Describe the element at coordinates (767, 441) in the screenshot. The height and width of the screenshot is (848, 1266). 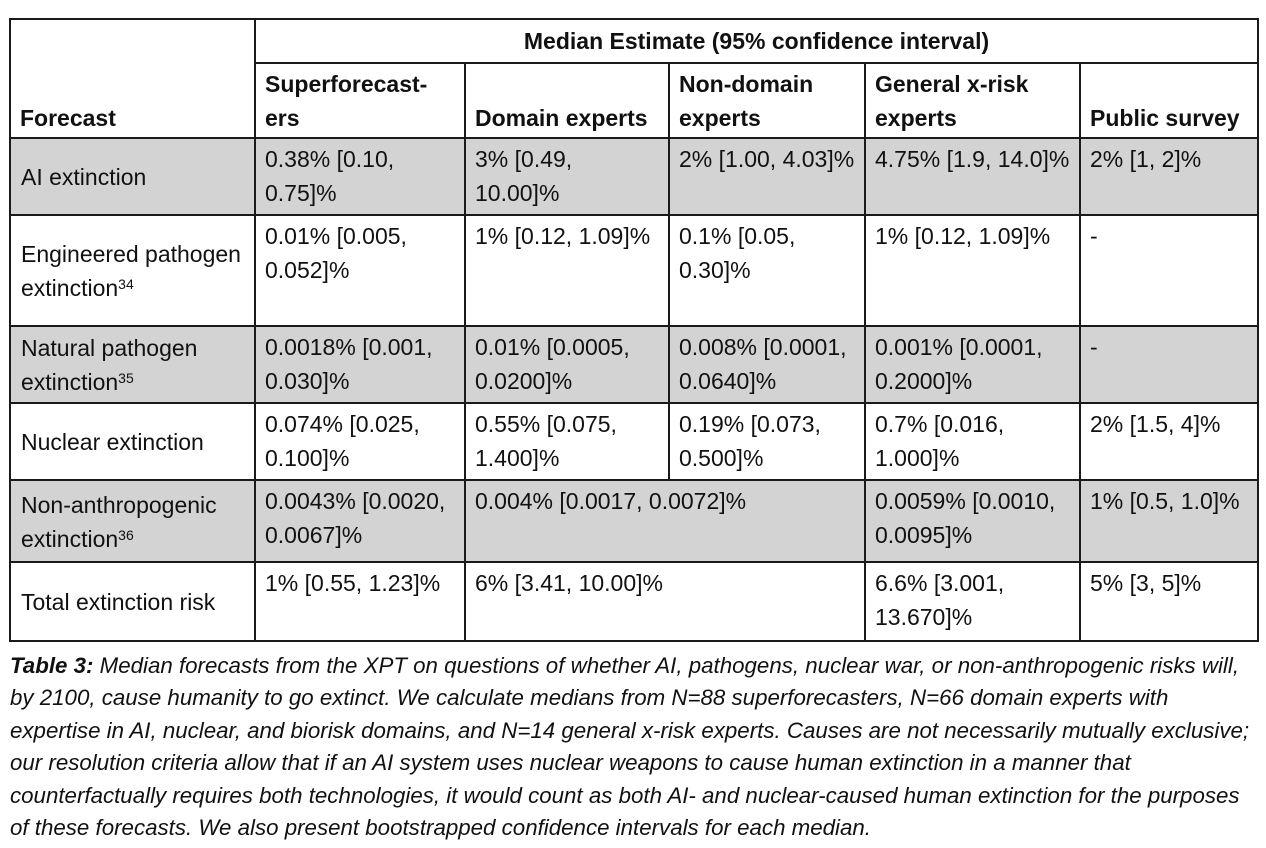
I see `table-cell: 0.19% [0.073, 0.500]%` at that location.